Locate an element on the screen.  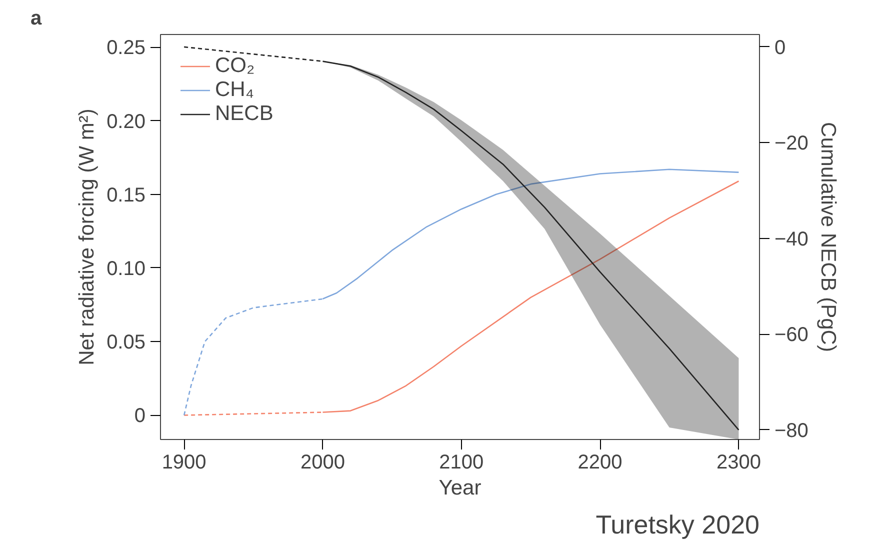
y2-axis-title: Cumulative NECB (PgC) is located at coordinates (828, 237).